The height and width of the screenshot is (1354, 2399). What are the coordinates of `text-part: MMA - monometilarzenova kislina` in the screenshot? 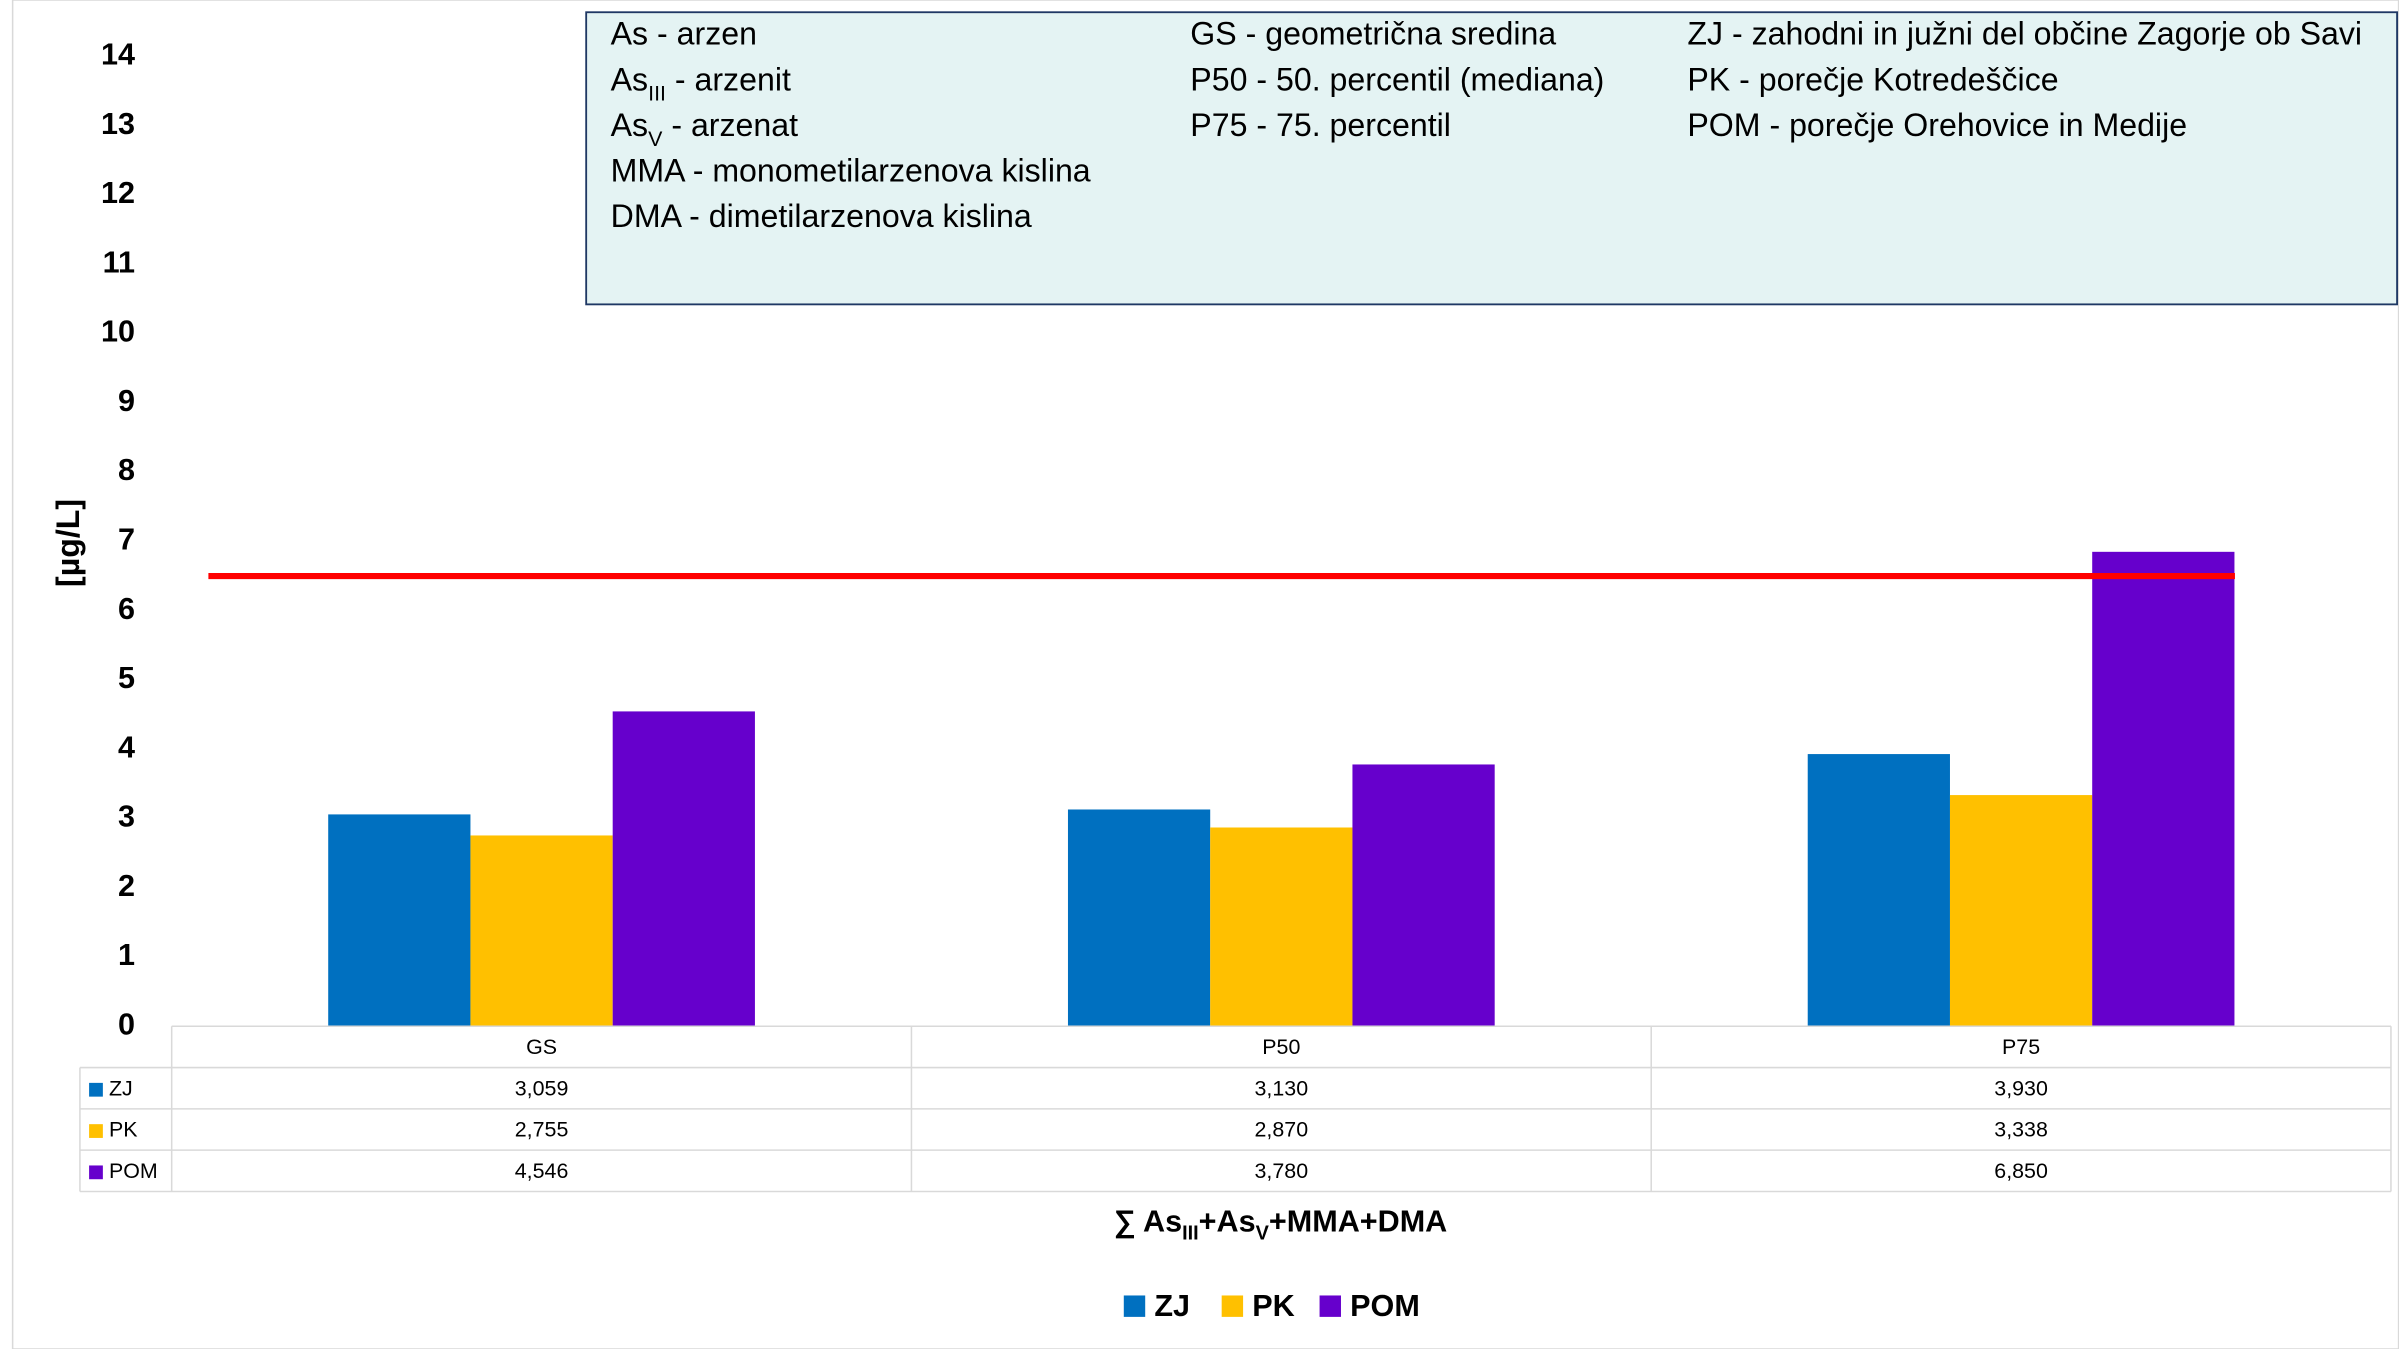 It's located at (851, 171).